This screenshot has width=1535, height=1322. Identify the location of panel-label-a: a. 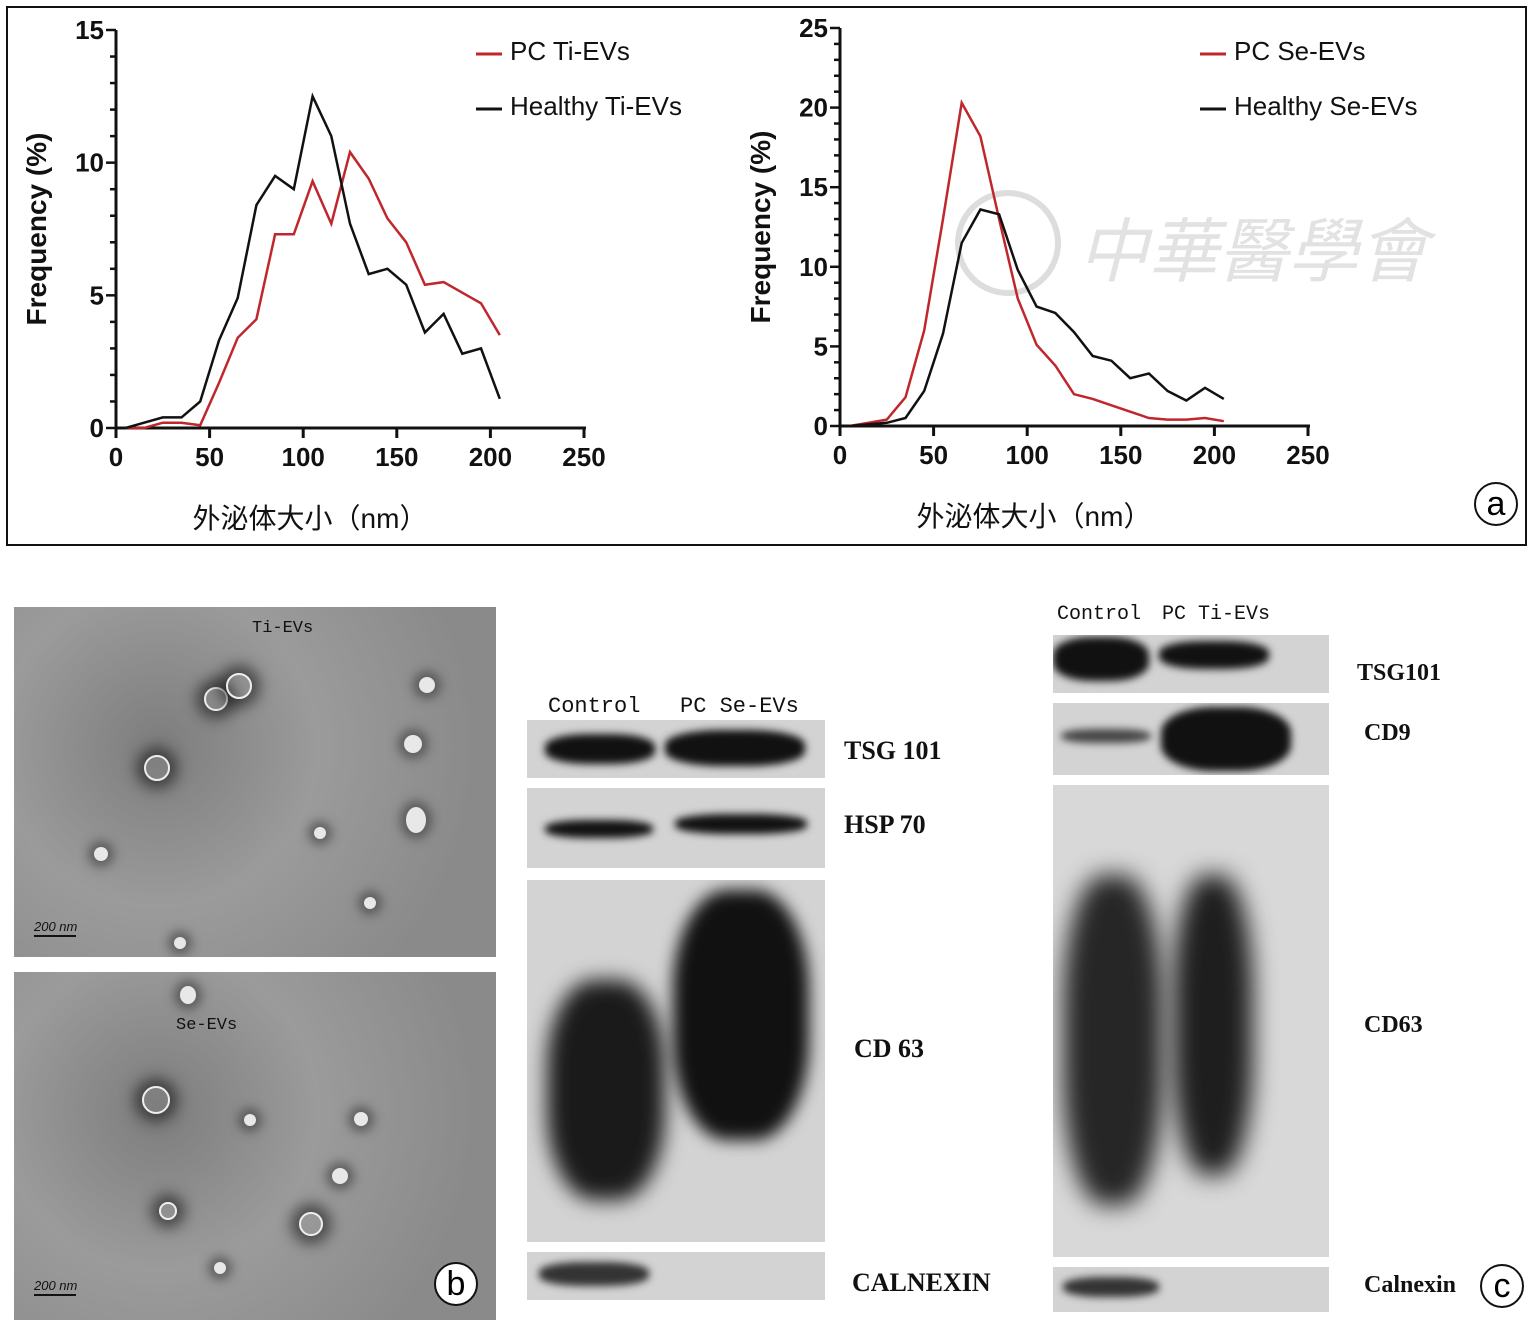
(1496, 504).